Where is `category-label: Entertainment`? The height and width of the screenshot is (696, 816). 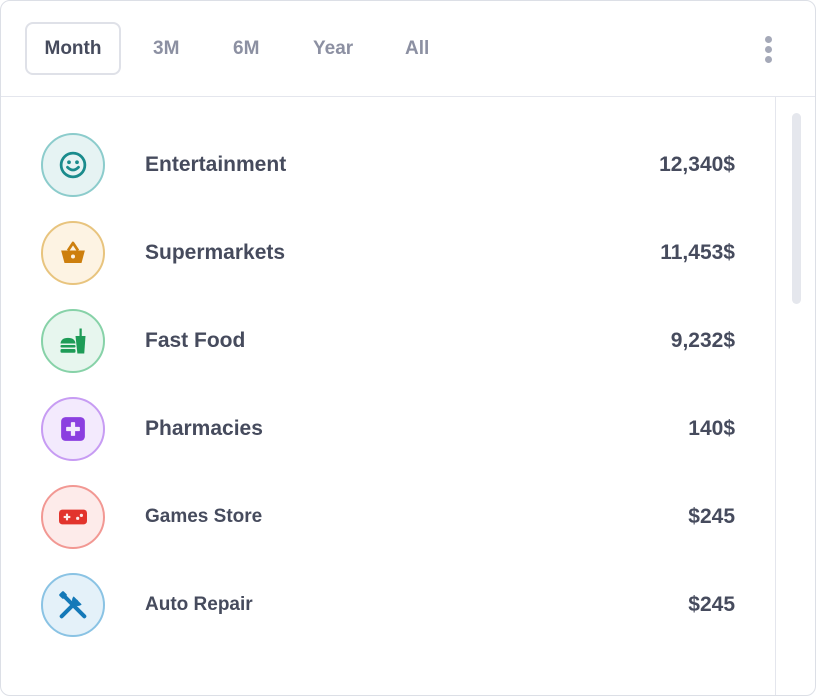
category-label: Entertainment is located at coordinates (216, 164).